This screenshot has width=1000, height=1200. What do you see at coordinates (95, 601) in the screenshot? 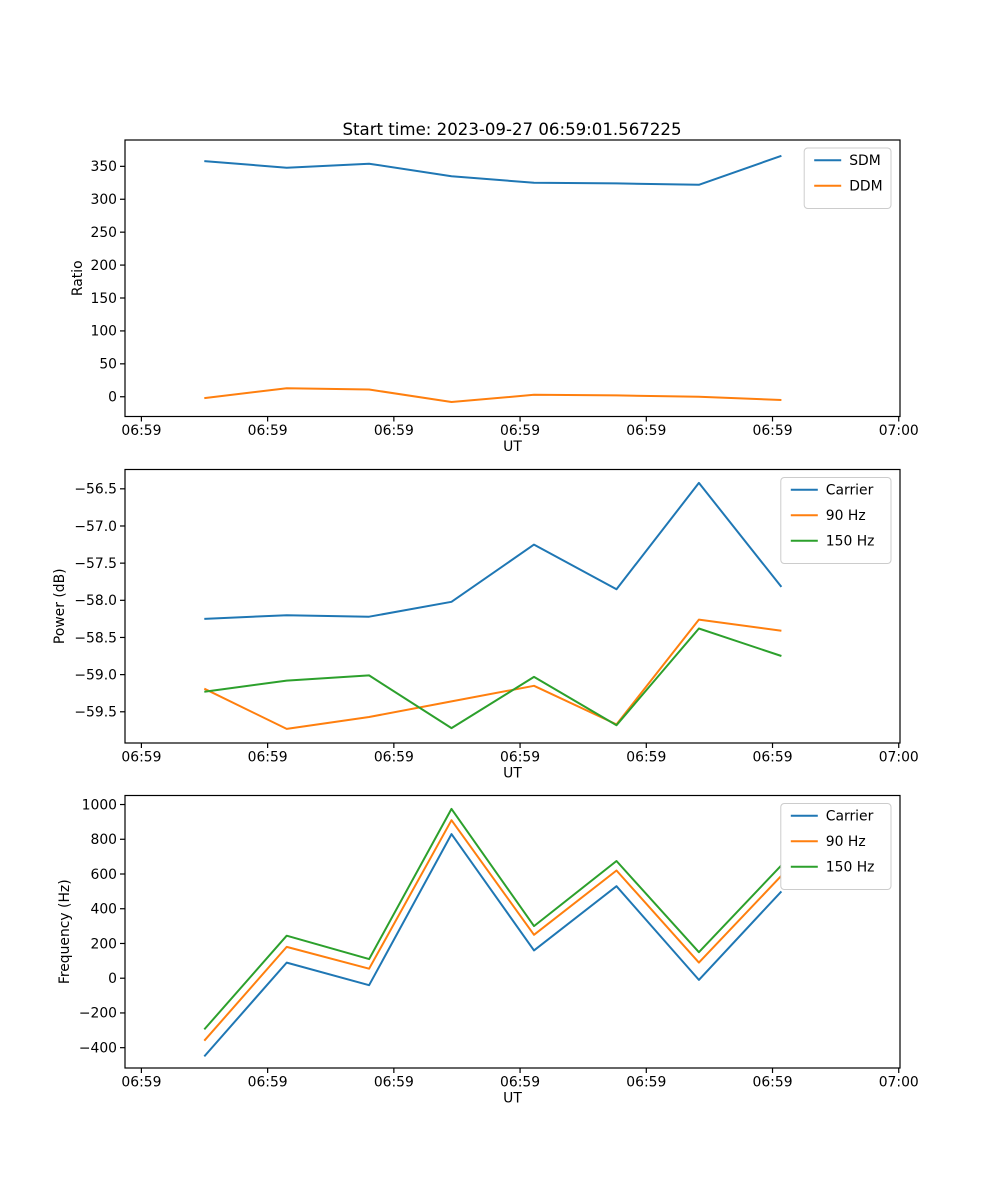
I see `y-tick-label: −58.0` at bounding box center [95, 601].